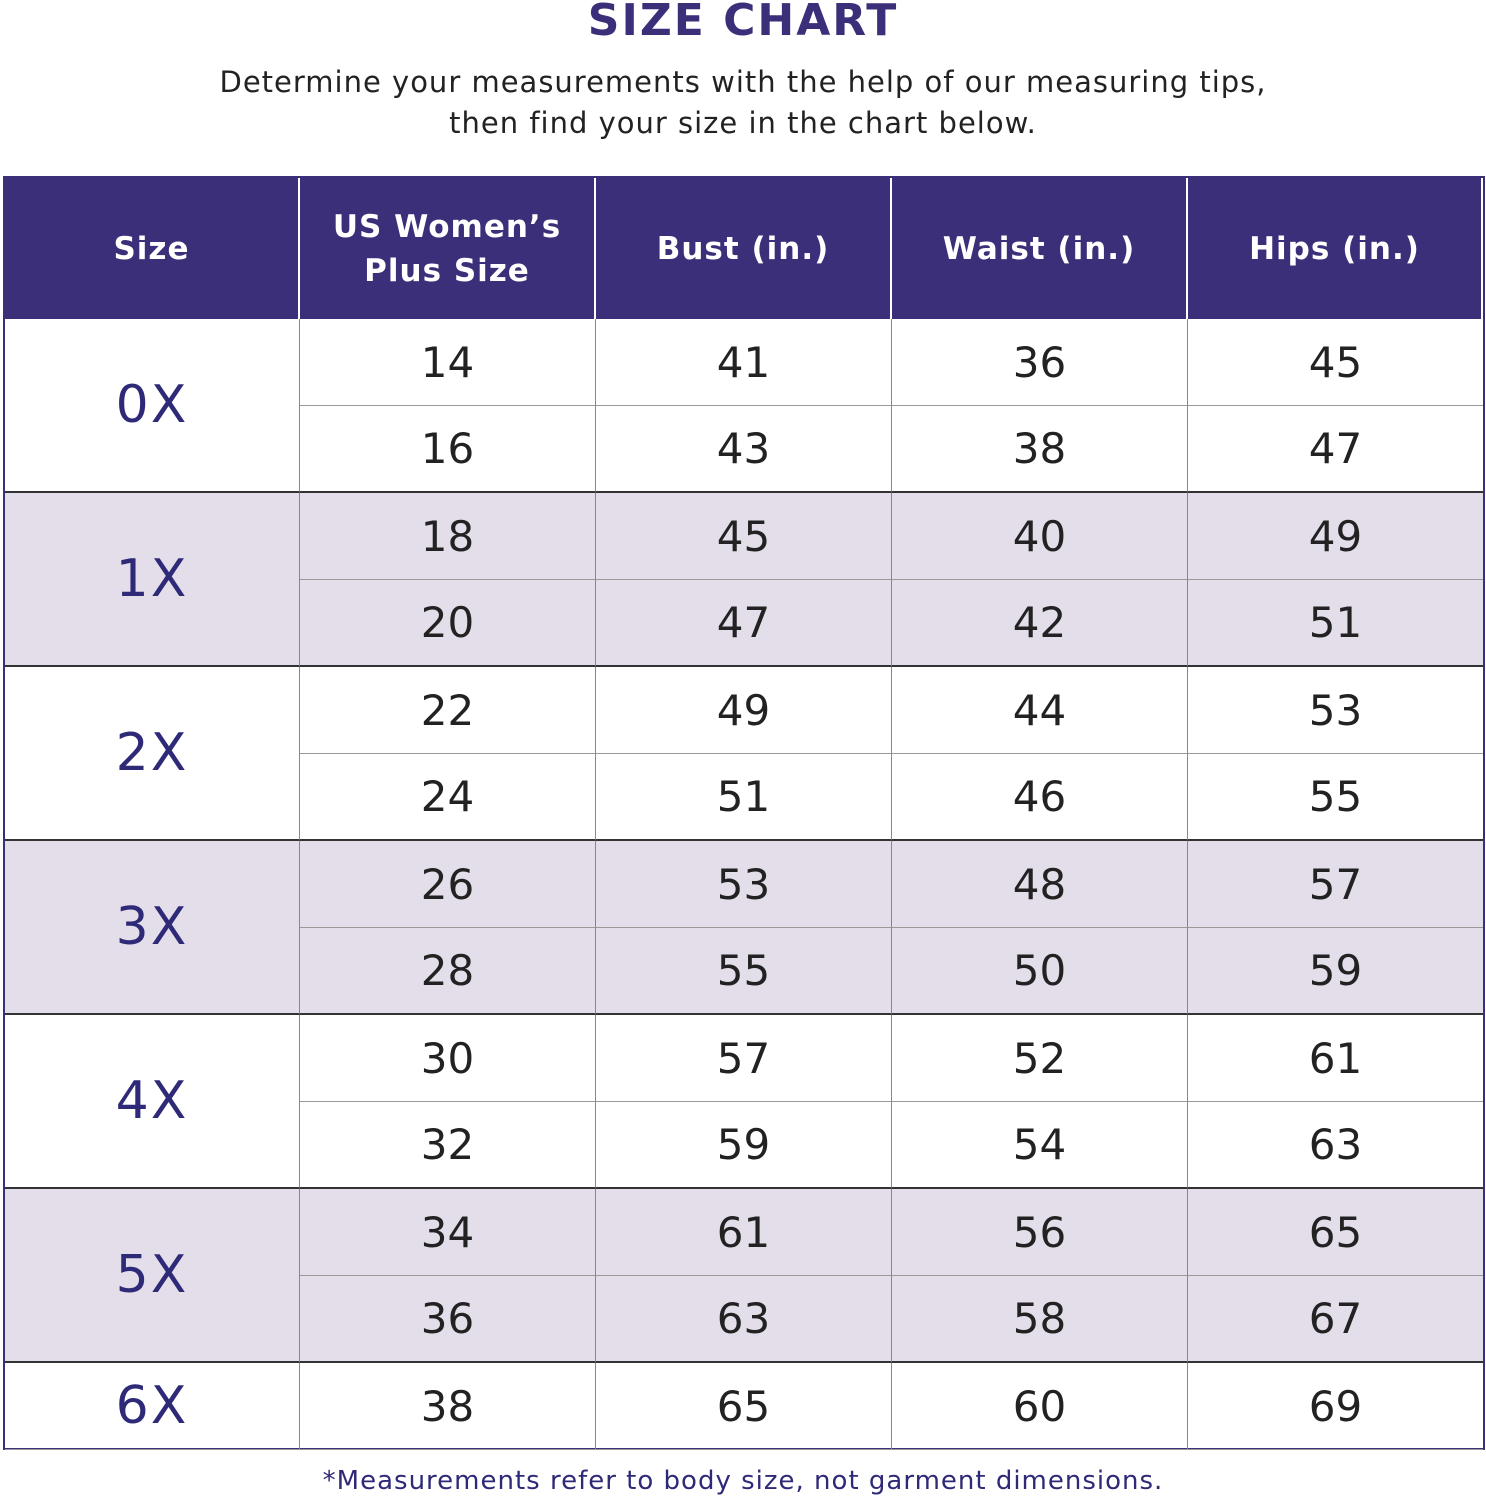 The image size is (1486, 1500). Describe the element at coordinates (1335, 1319) in the screenshot. I see `table-cell: 67` at that location.